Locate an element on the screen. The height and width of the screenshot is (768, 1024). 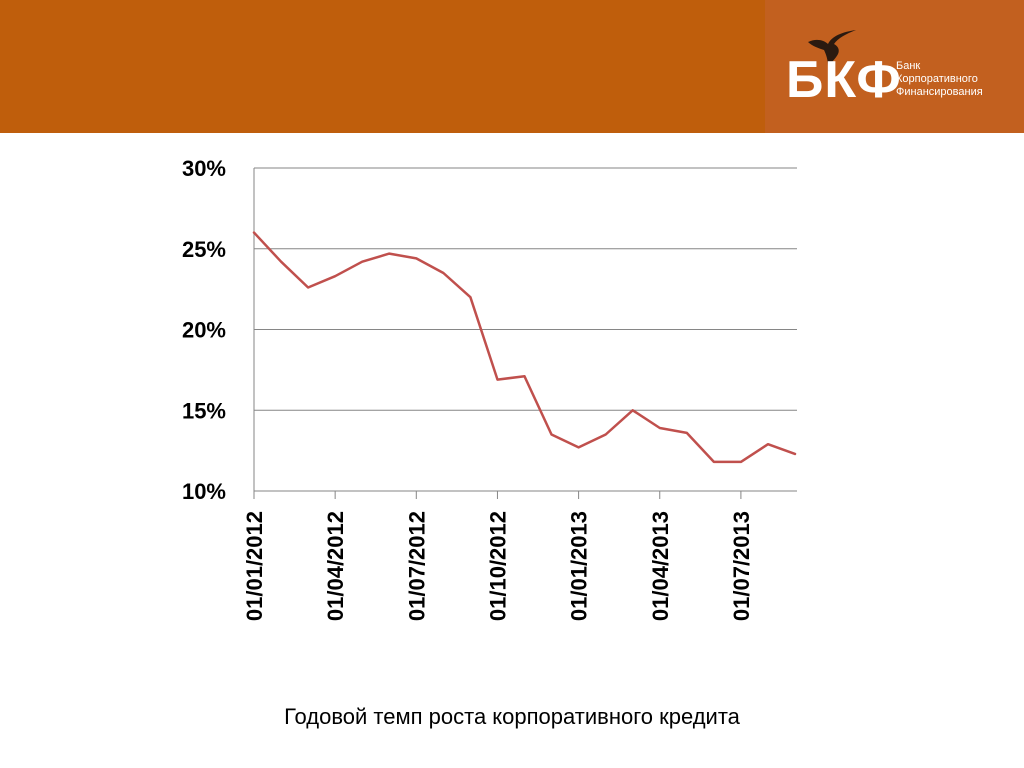
x-tick-label: 01/01/2012 is located at coordinates (254, 566).